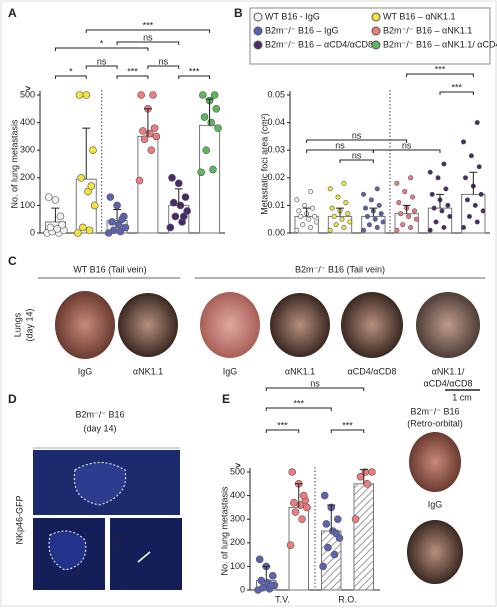 The image size is (497, 612). I want to click on y-tick-label: 0.03, so click(276, 150).